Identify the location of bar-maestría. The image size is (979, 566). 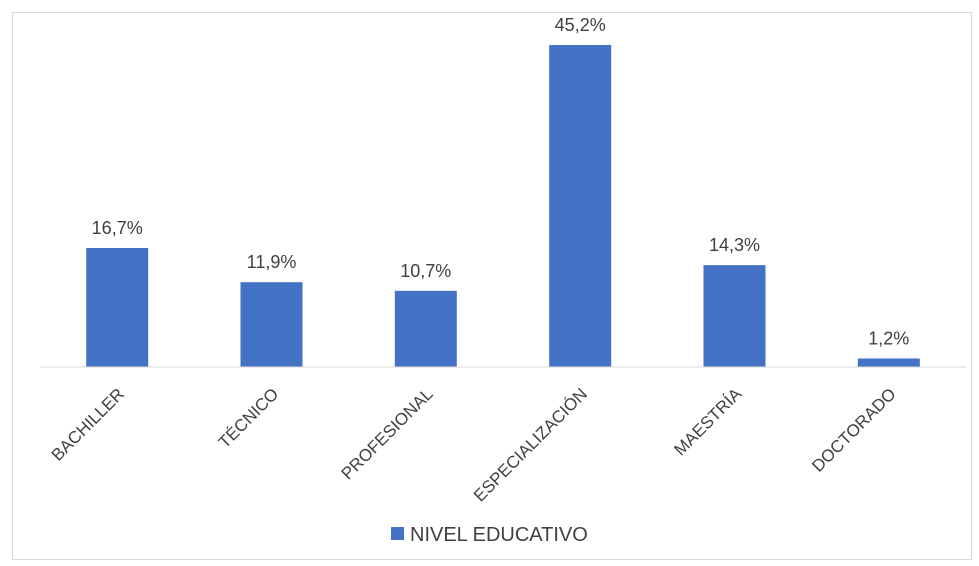
(734, 316).